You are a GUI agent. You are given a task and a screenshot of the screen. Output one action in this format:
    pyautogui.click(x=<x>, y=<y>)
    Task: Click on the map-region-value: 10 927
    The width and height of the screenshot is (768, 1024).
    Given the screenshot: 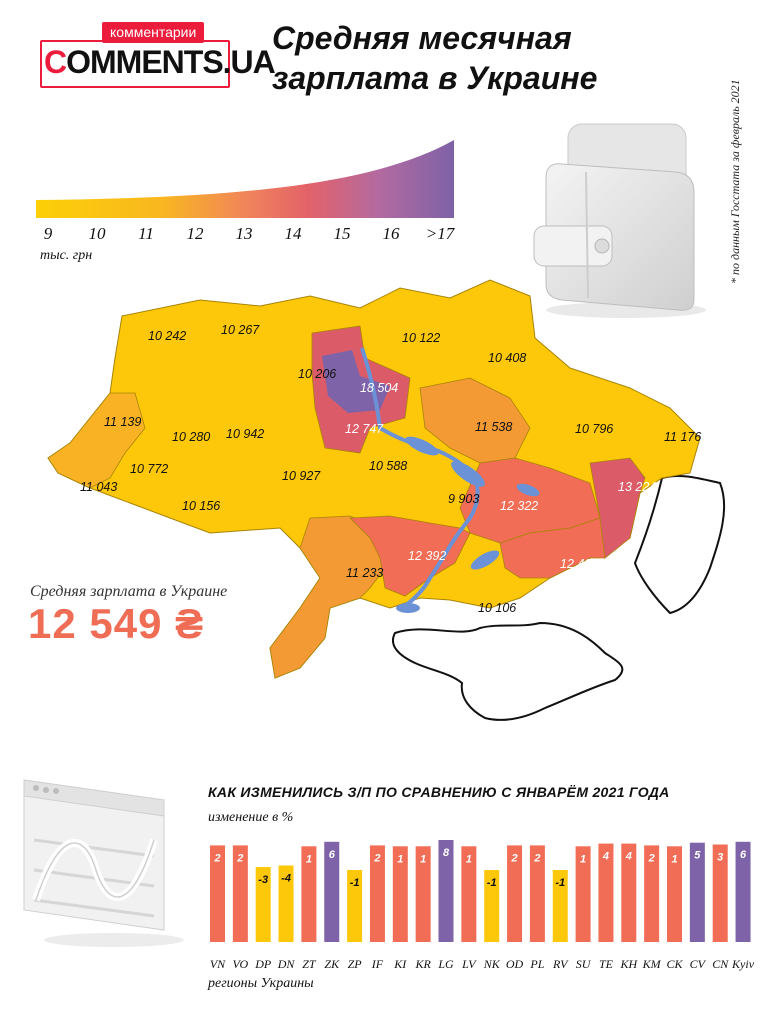 What is the action you would take?
    pyautogui.click(x=301, y=476)
    